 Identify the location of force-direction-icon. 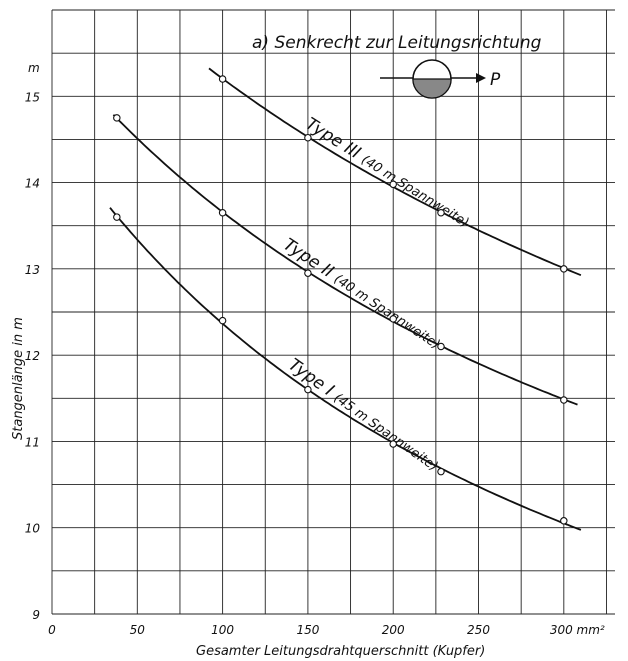
(433, 79).